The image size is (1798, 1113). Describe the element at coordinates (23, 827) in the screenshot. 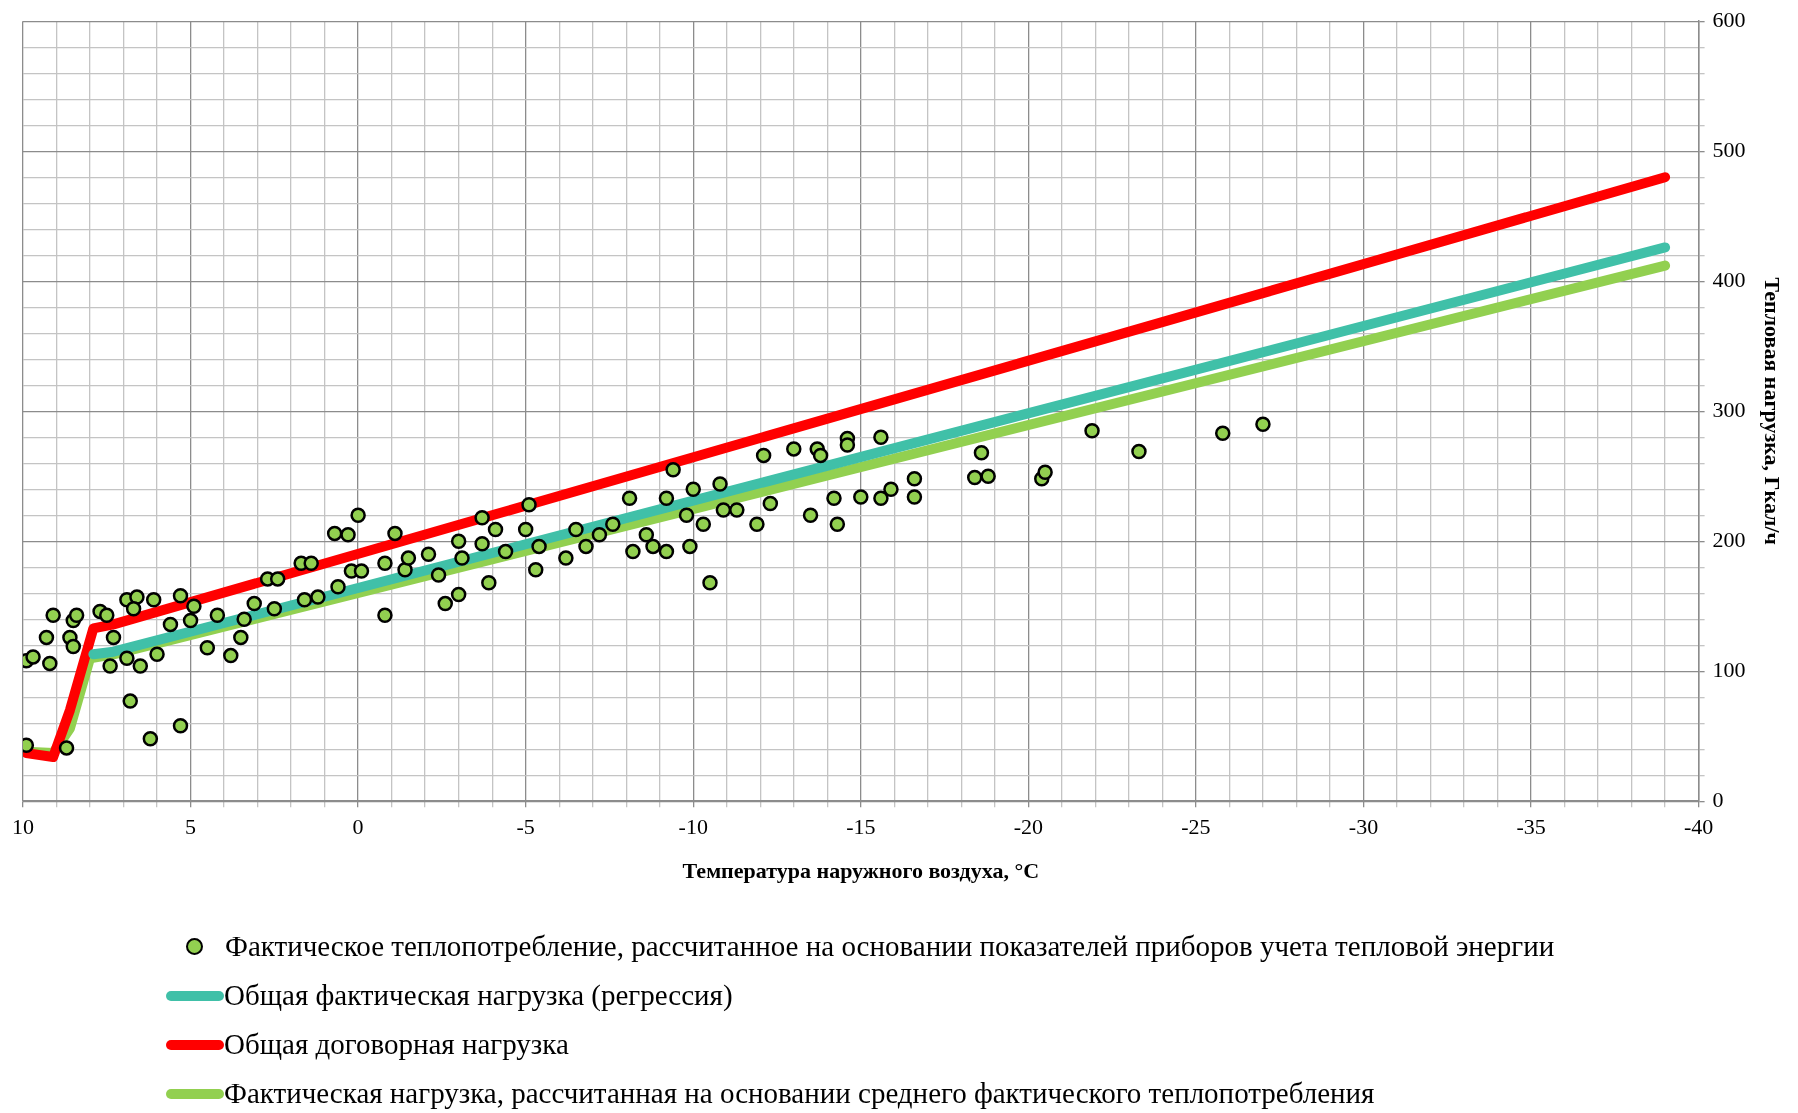

I see `x-tick-label: 10` at that location.